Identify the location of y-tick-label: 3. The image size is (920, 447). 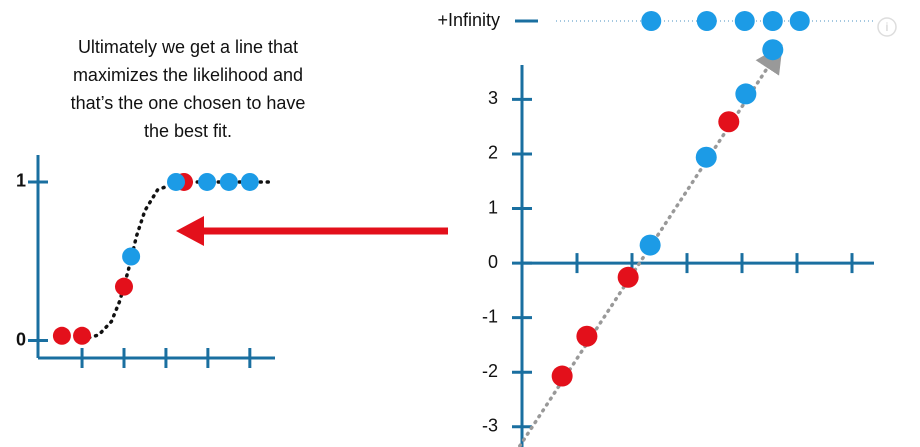
(493, 98).